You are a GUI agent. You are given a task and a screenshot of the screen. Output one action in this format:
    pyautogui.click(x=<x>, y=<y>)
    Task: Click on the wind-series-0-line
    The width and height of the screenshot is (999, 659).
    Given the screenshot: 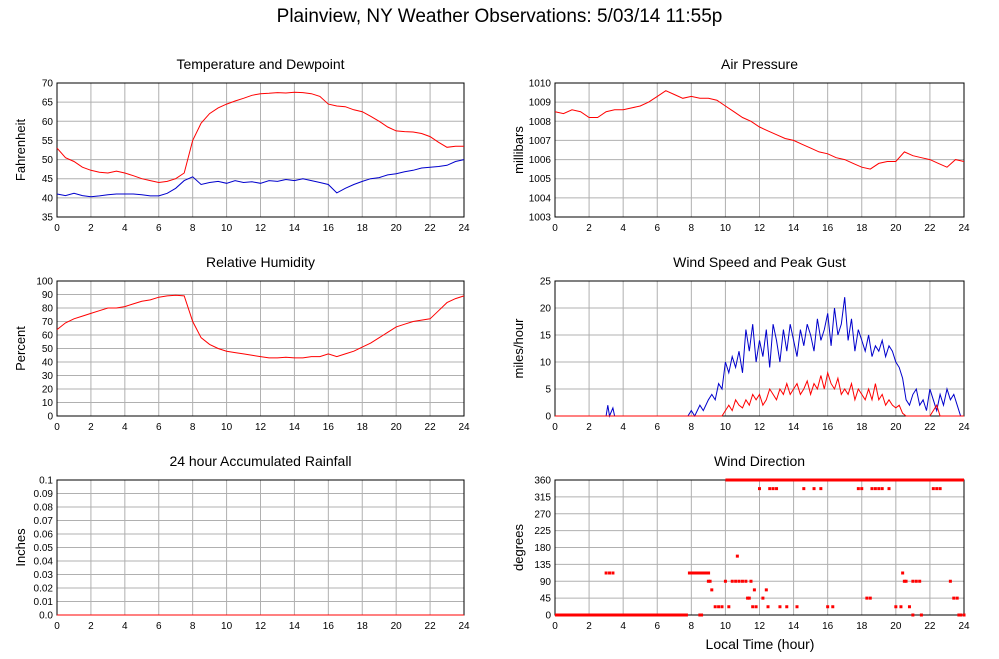 What is the action you would take?
    pyautogui.click(x=759, y=357)
    